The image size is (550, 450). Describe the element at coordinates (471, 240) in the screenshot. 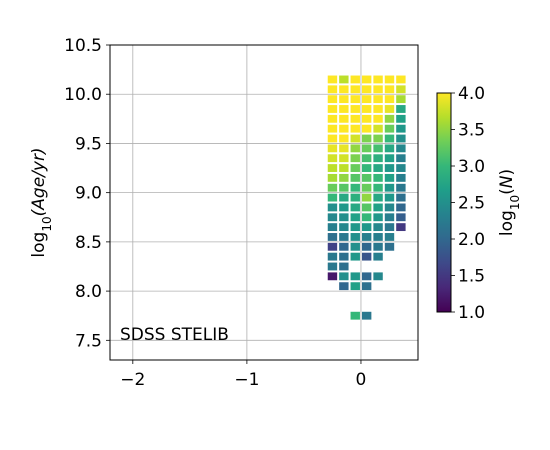

I see `colorbar-tick-label: 2.0` at that location.